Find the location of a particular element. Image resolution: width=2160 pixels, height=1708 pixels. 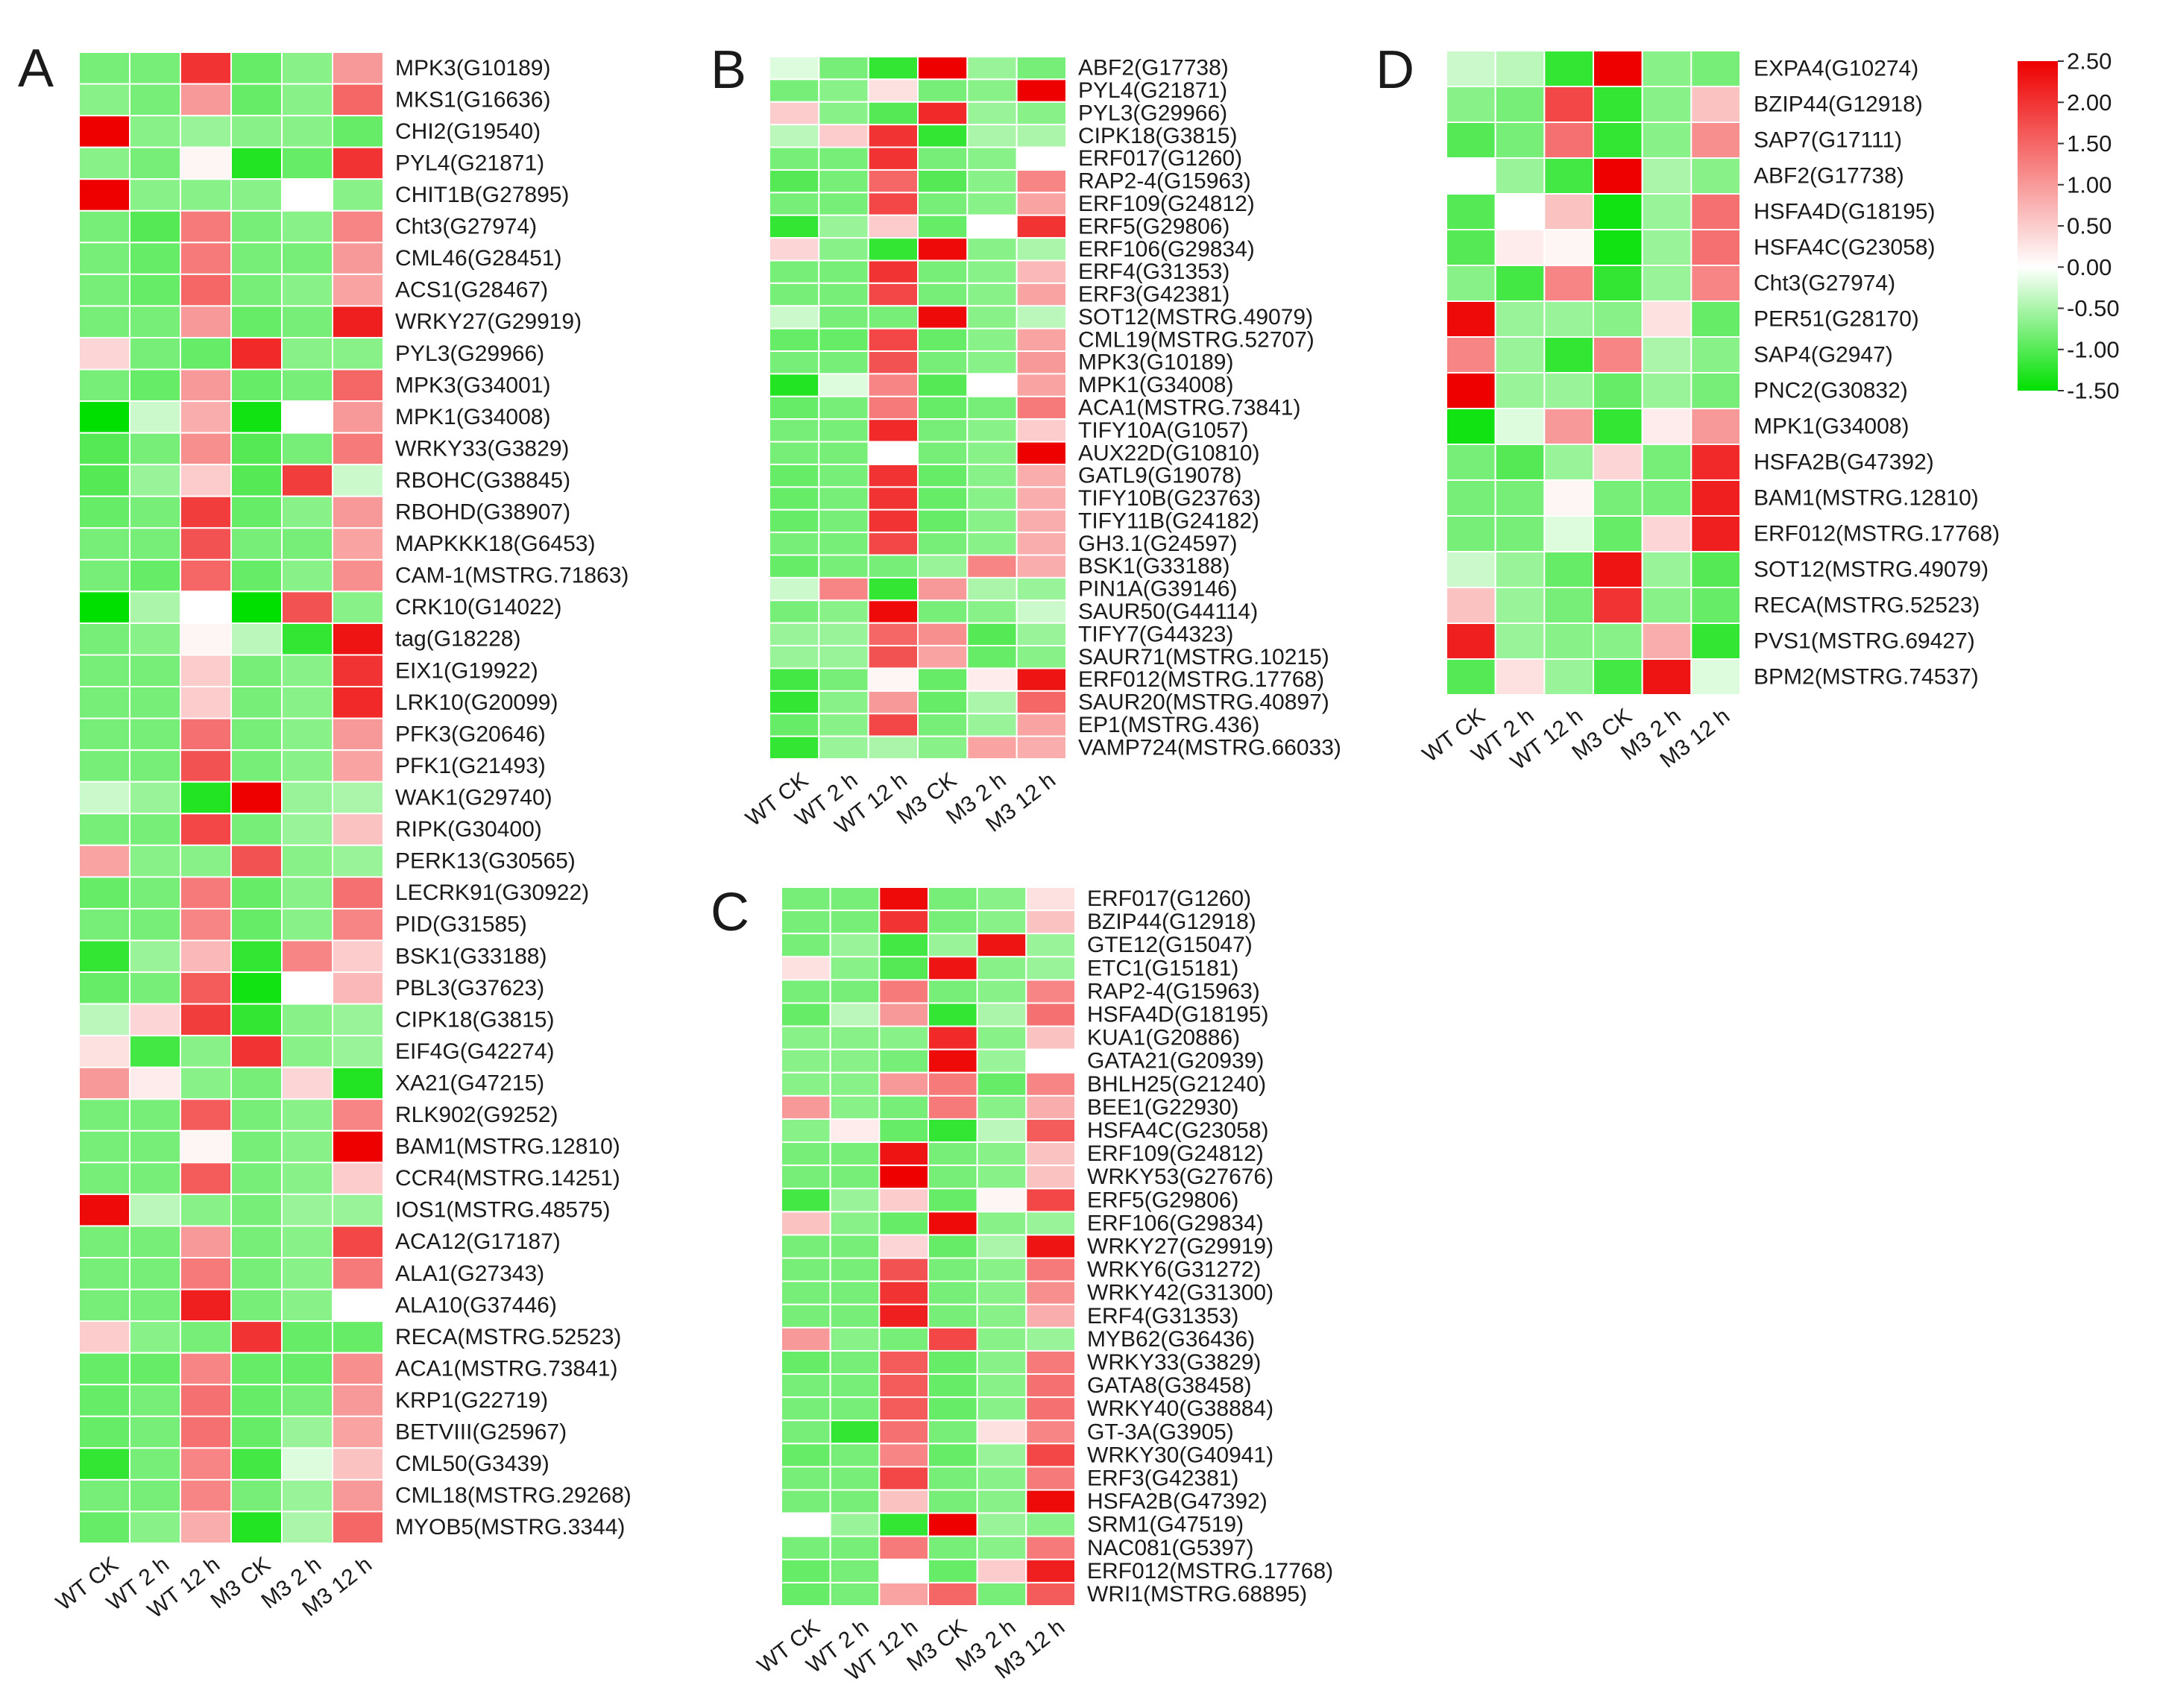

heatmap-a-row-label: MPK1(G34008) is located at coordinates (473, 417).